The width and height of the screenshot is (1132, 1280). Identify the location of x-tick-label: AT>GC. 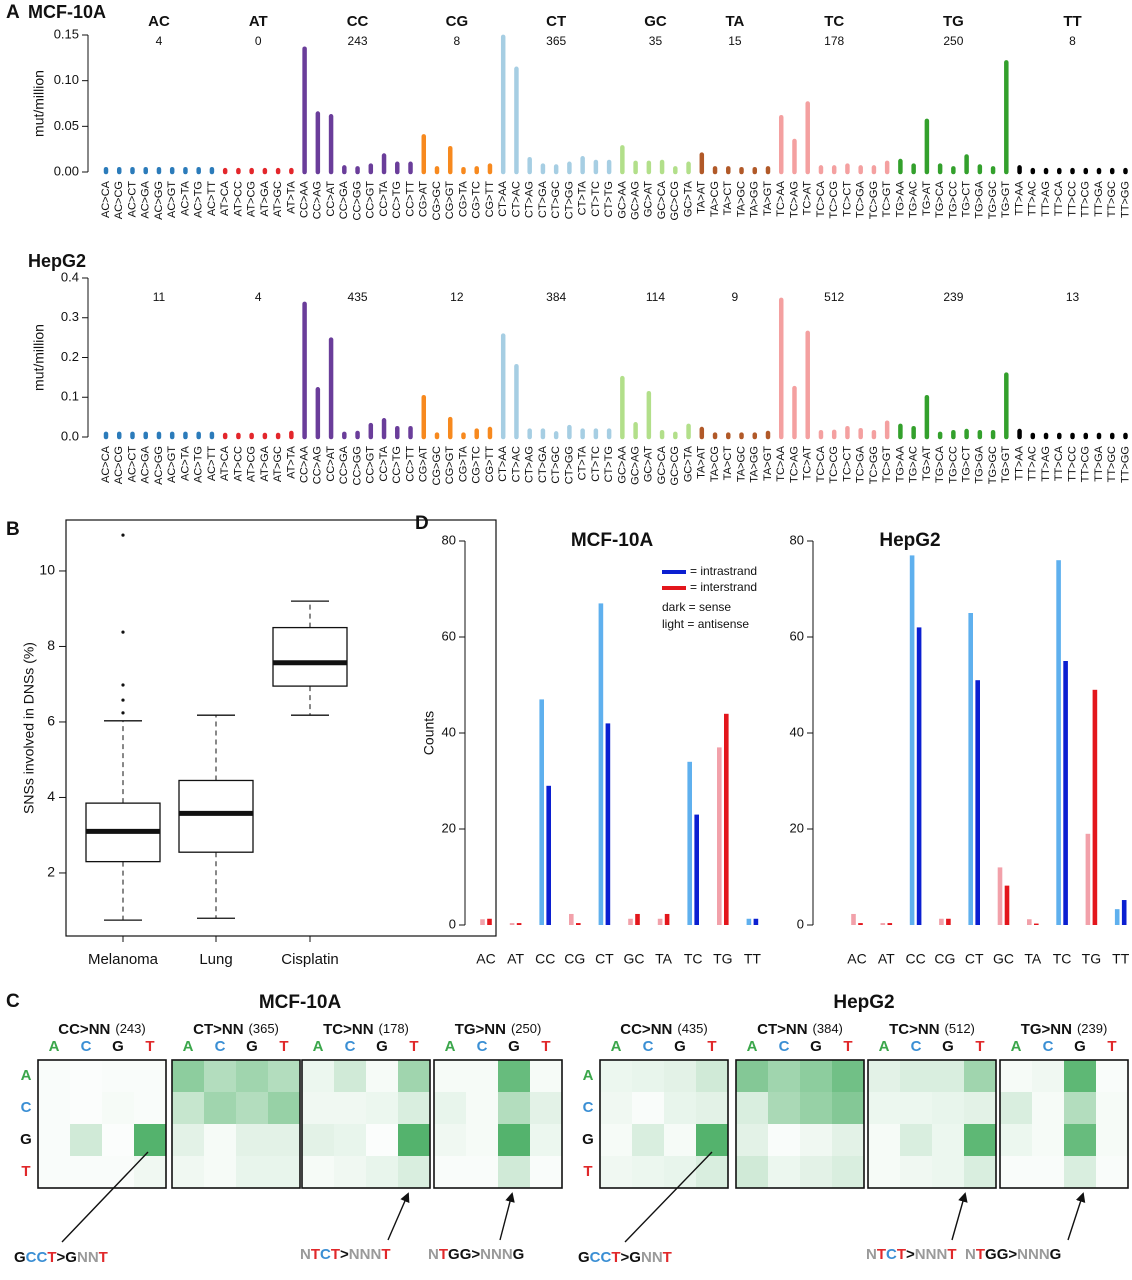
(278, 199).